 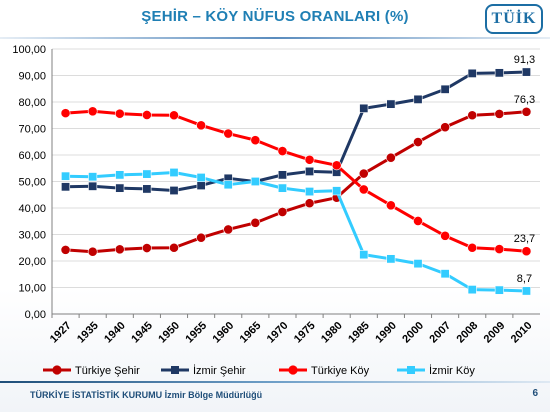 What do you see at coordinates (224, 333) in the screenshot?
I see `x-tick-label: 1960` at bounding box center [224, 333].